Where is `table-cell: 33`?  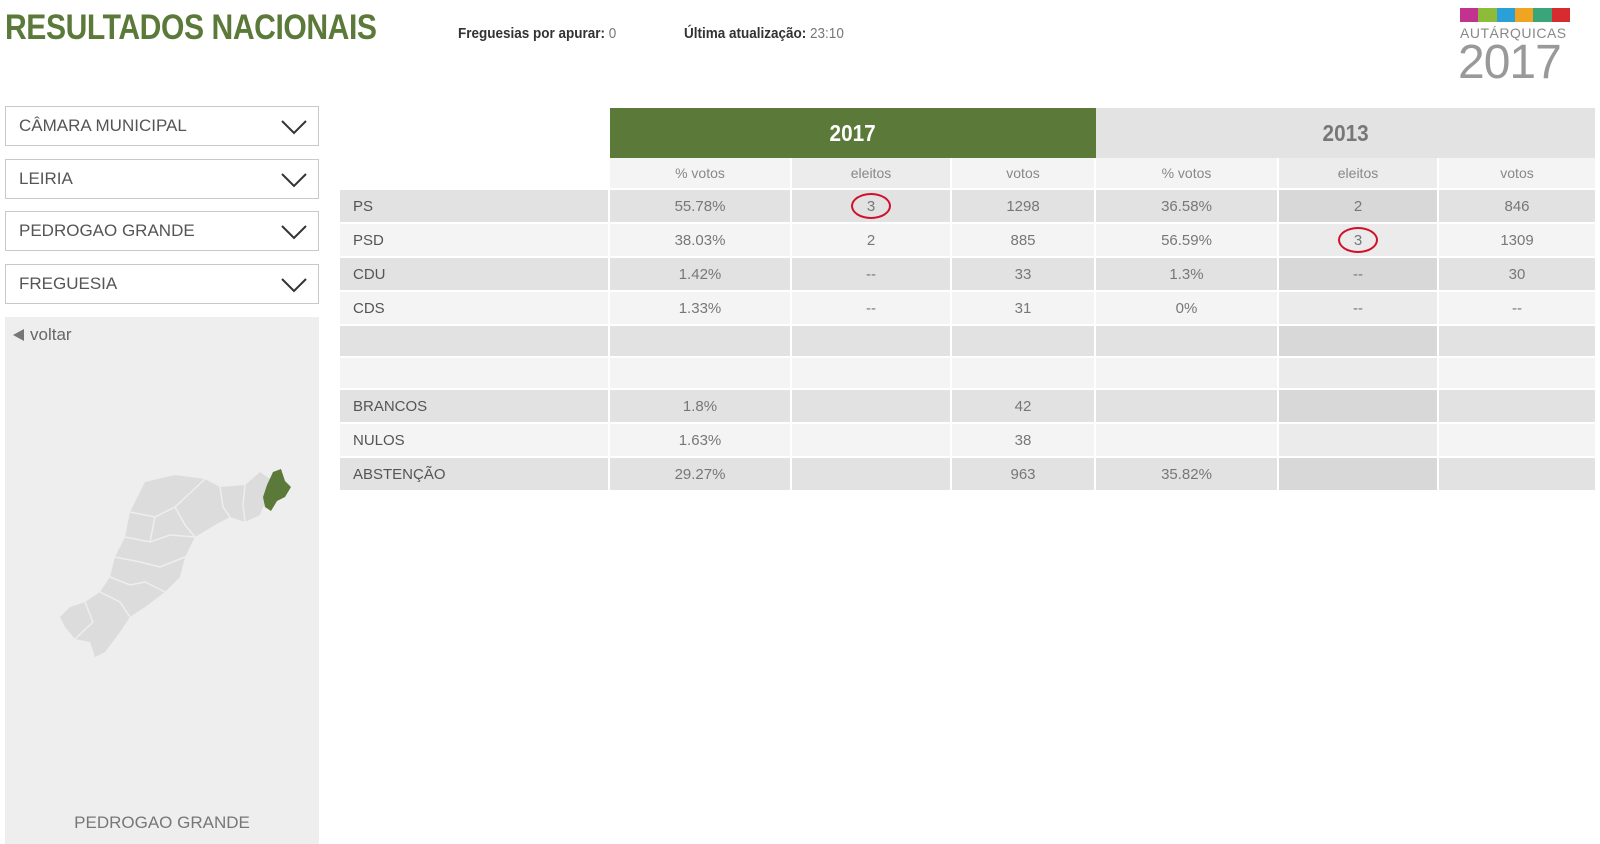 table-cell: 33 is located at coordinates (1024, 274).